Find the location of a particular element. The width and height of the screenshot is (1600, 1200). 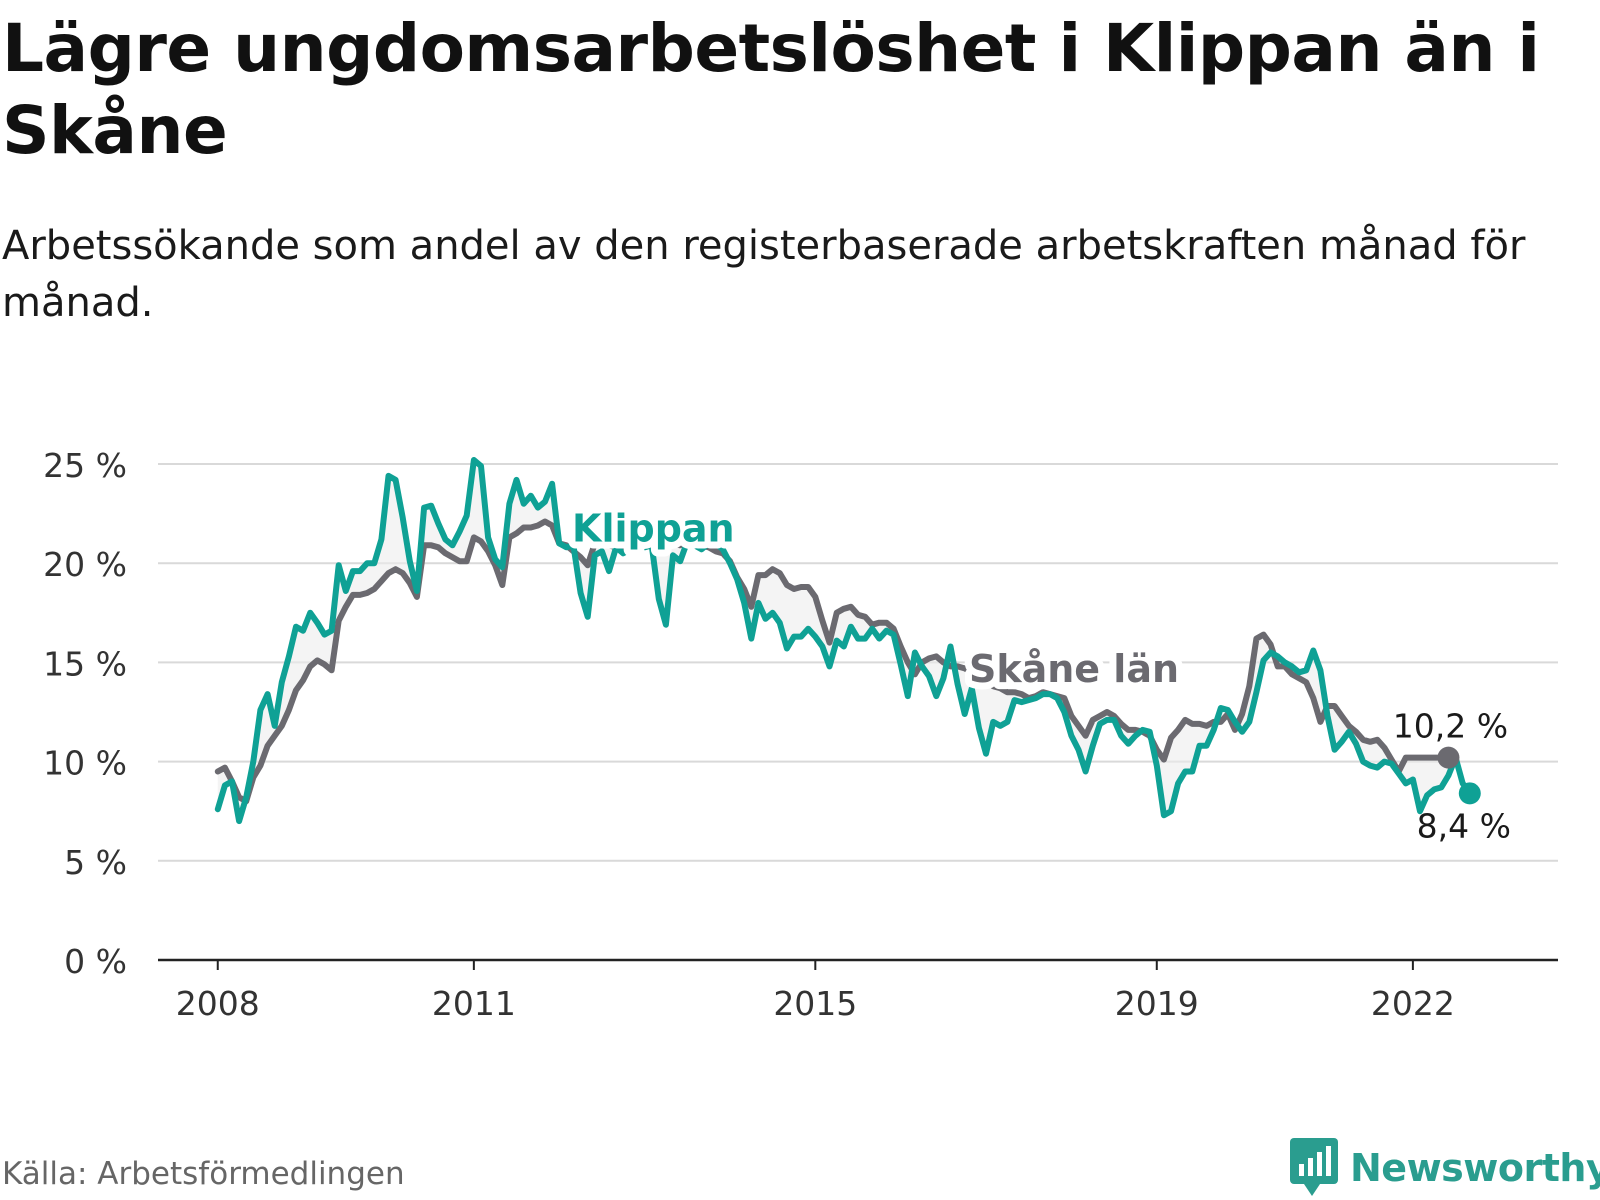

y-tick-label: 15 % is located at coordinates (85, 663).